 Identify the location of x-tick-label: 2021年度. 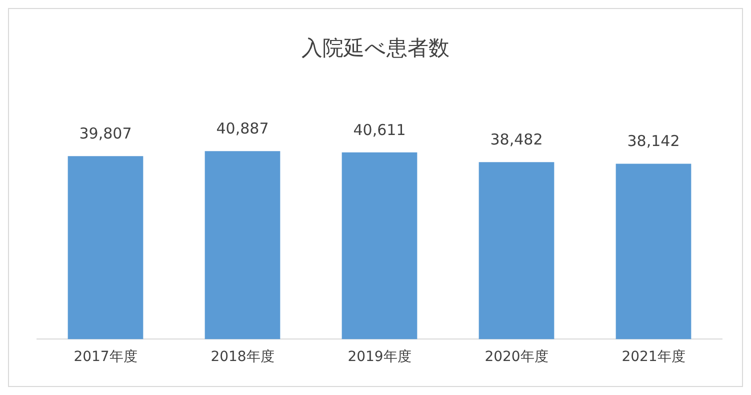
(654, 357).